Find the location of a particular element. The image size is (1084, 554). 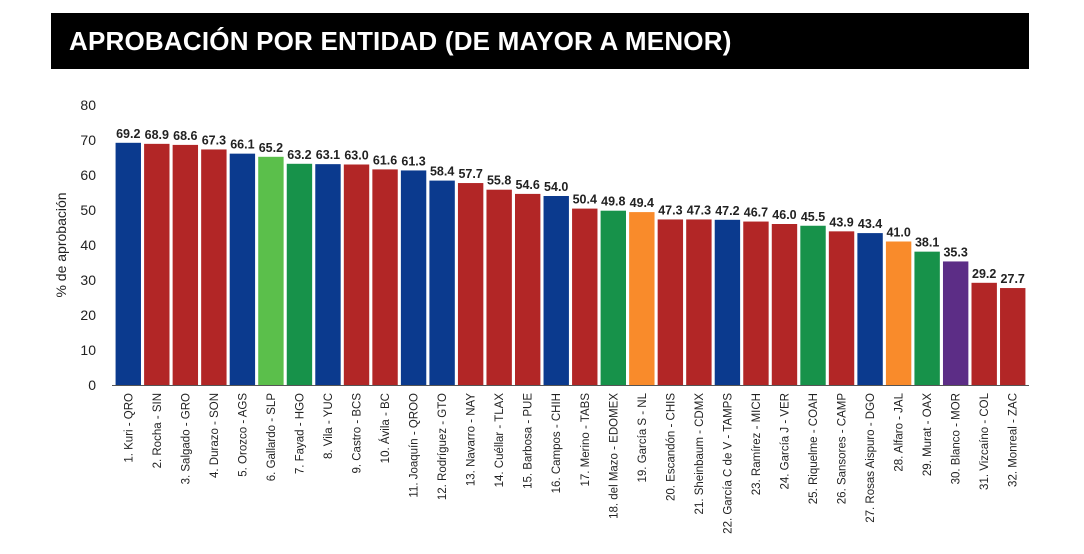

category-label: 29. Murat - OAX is located at coordinates (928, 434).